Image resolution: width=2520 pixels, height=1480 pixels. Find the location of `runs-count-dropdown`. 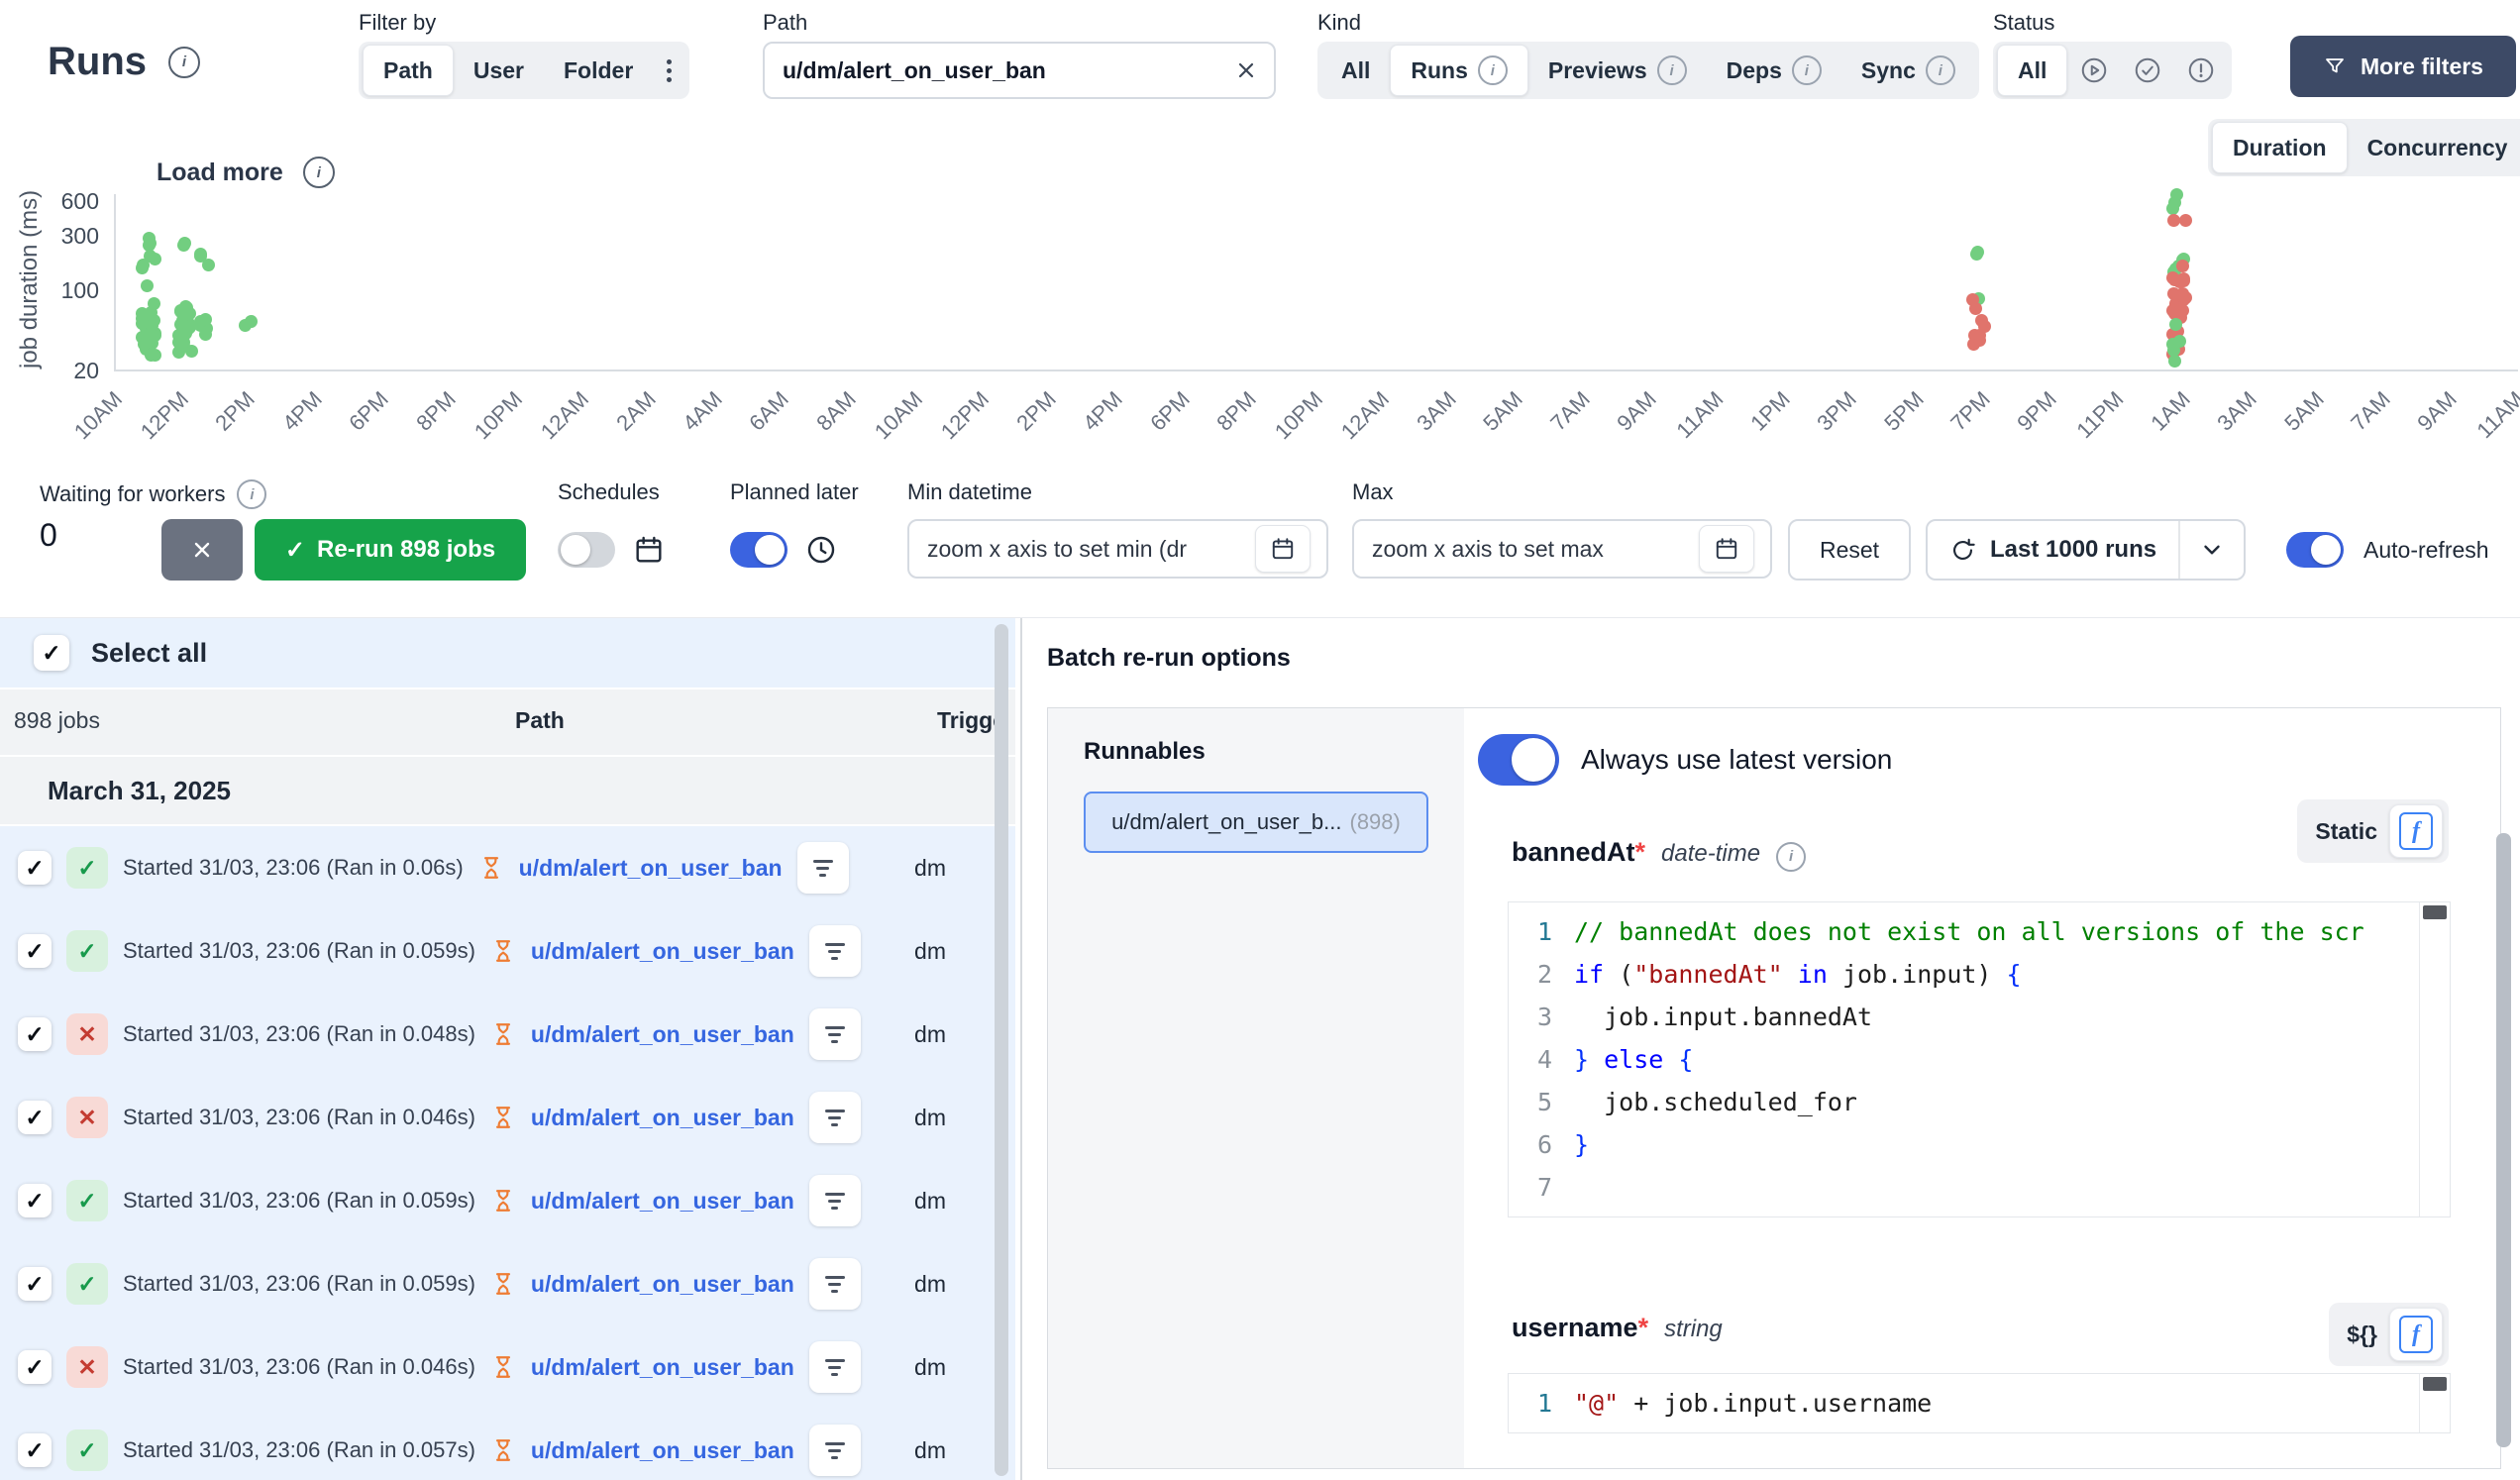

runs-count-dropdown is located at coordinates (2211, 550).